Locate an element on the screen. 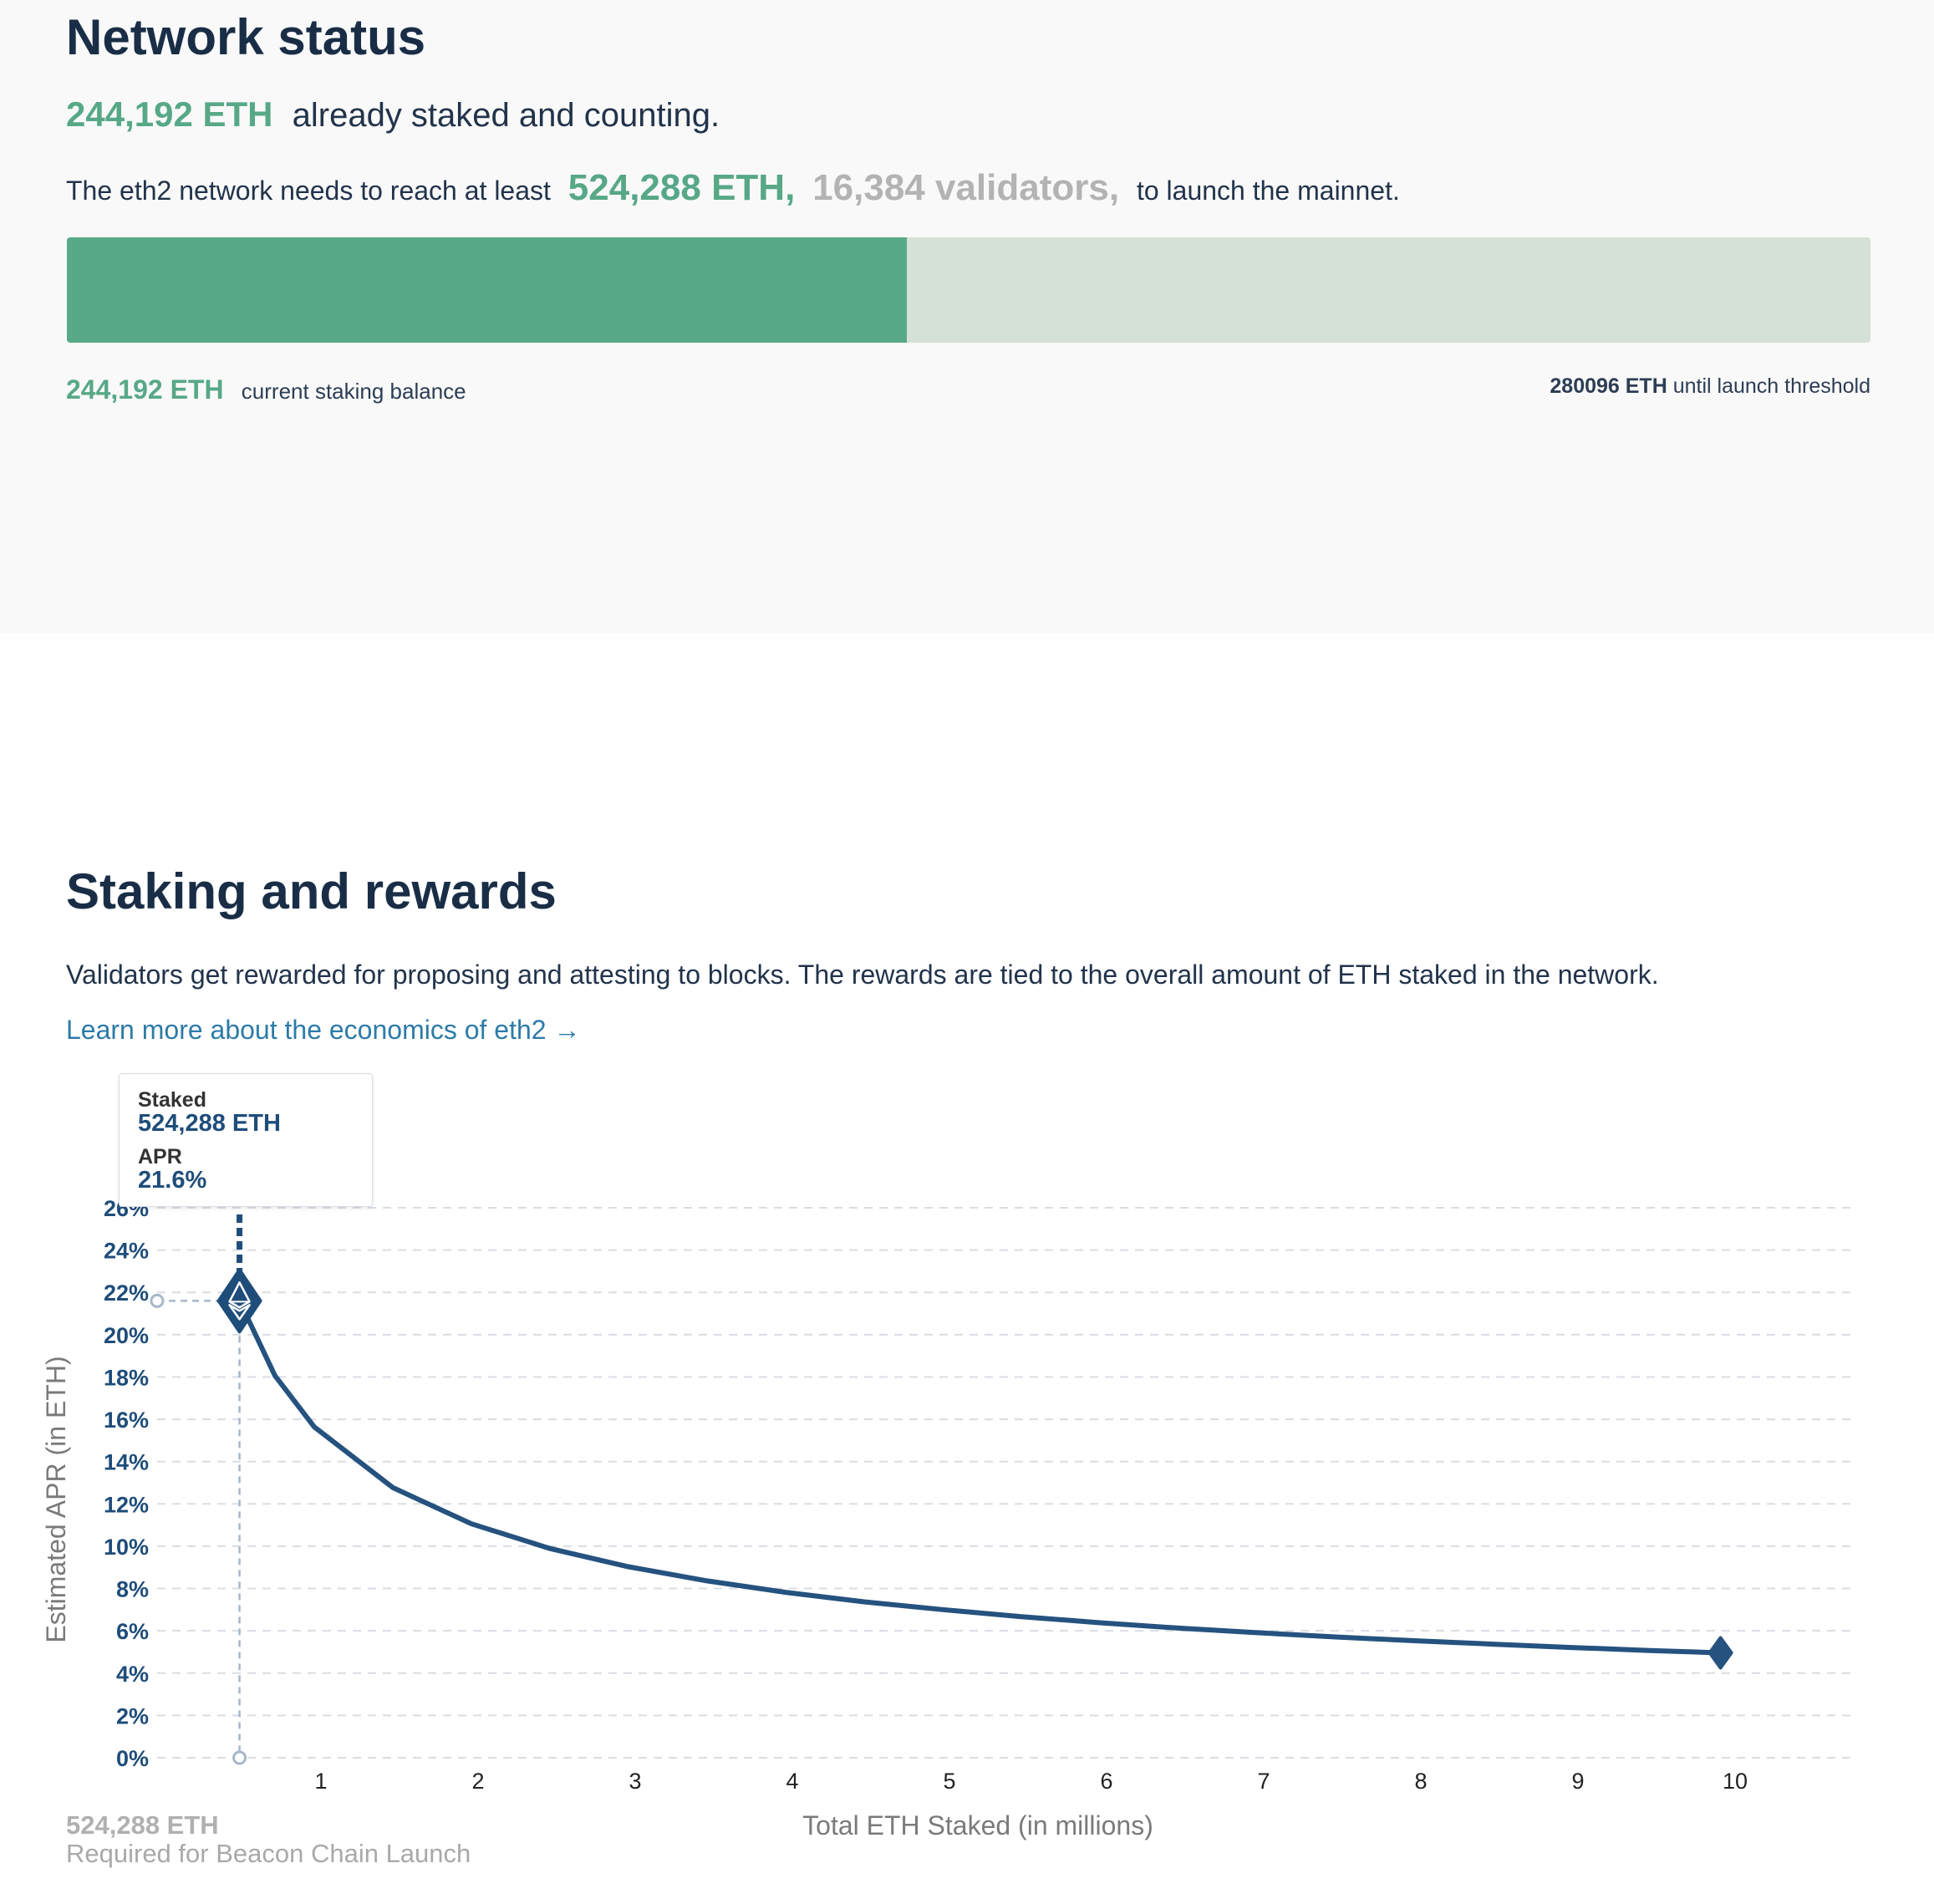 The image size is (1934, 1904). required-eth-value: 524,288 ETH is located at coordinates (142, 1825).